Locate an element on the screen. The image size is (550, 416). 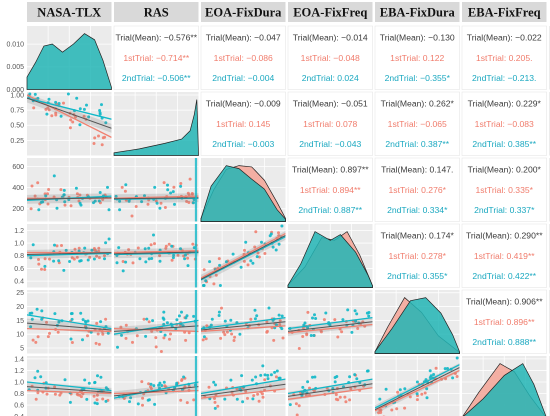
correlation-mean: Trial(Mean): −0.014 is located at coordinates (330, 37).